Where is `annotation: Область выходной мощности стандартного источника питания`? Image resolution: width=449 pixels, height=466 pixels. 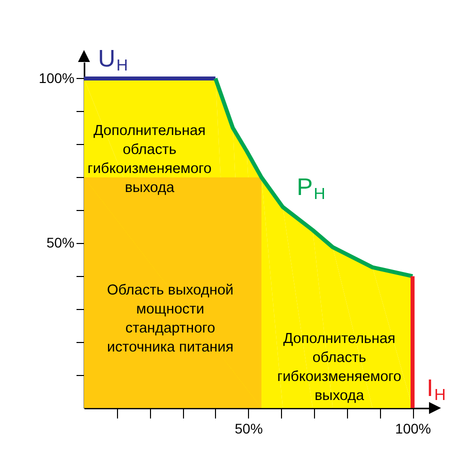 annotation: Область выходной мощности стандартного источника питания is located at coordinates (170, 319).